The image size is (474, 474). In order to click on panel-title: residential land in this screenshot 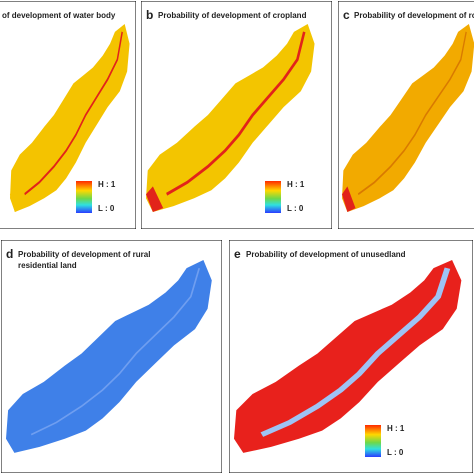, I will do `click(47, 265)`.